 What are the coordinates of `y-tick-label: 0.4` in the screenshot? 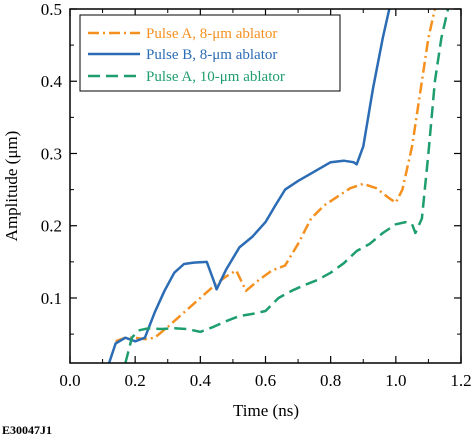 It's located at (52, 81).